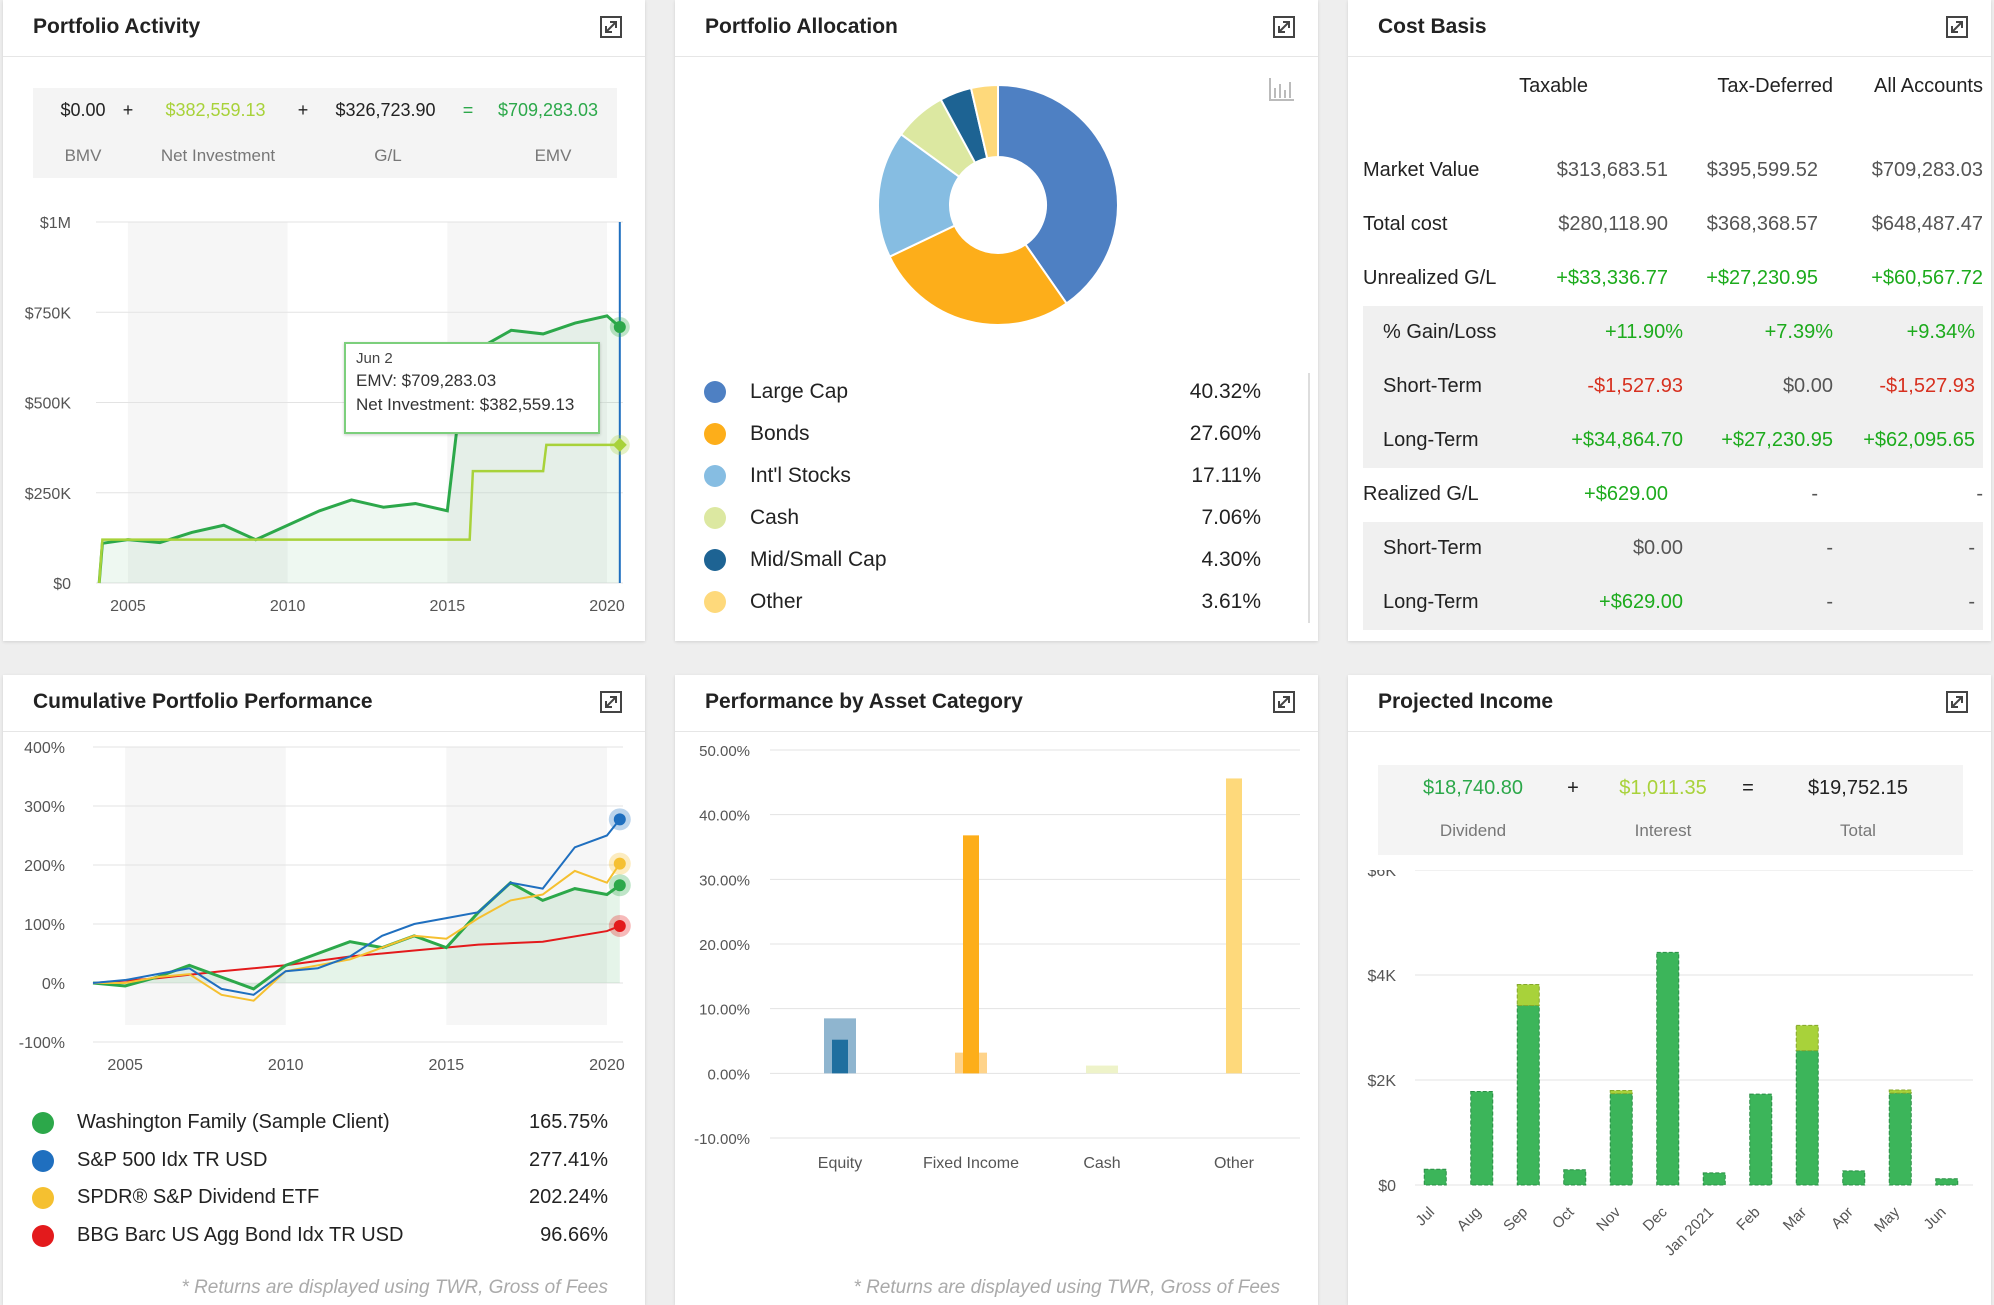 The height and width of the screenshot is (1305, 1994). What do you see at coordinates (991, 603) in the screenshot?
I see `legend-item: Other 3.61%` at bounding box center [991, 603].